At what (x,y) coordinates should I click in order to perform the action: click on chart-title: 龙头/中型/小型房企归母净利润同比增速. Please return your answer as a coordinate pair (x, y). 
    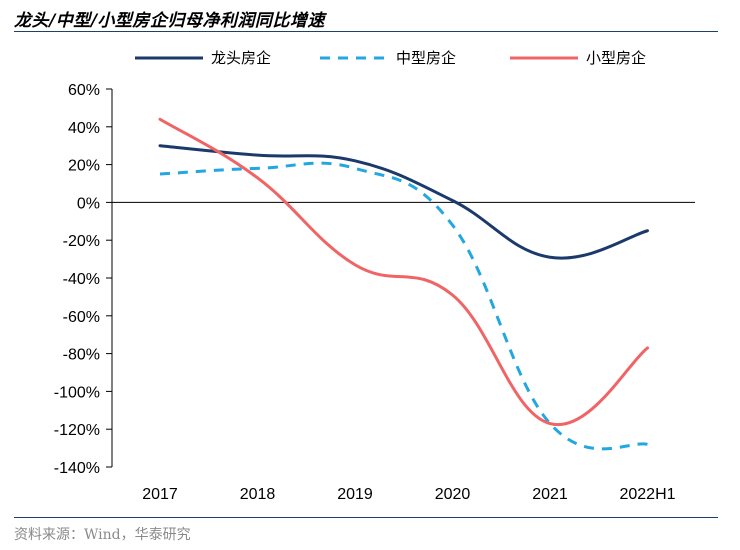
    Looking at the image, I should click on (169, 21).